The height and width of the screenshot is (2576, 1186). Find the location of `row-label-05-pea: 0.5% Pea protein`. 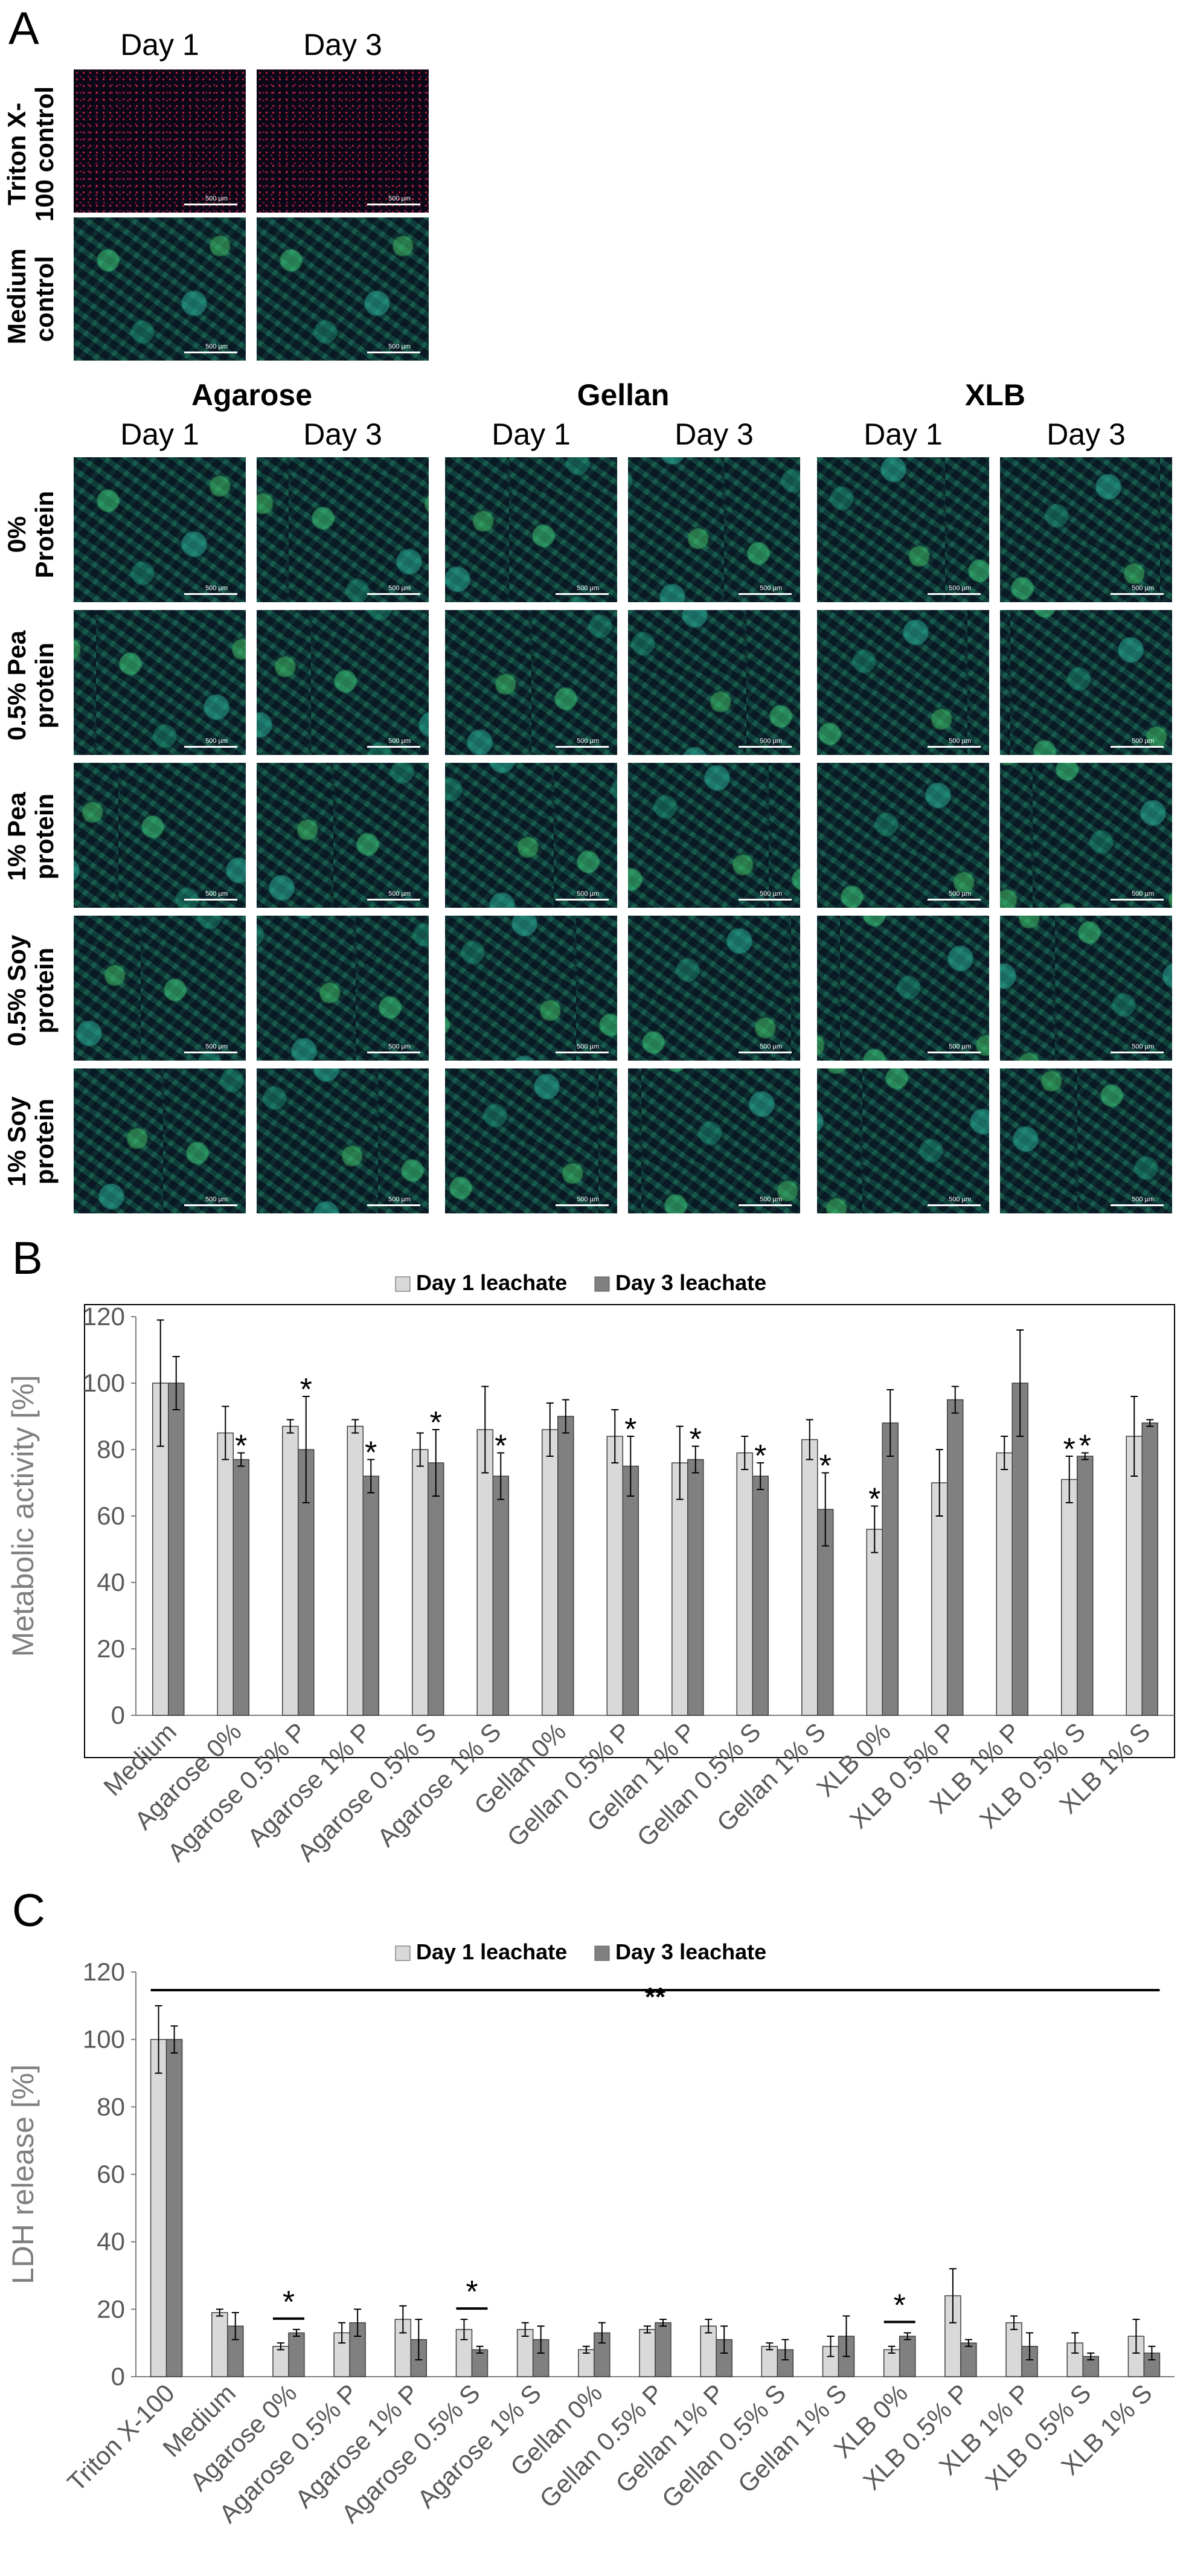

row-label-05-pea: 0.5% Pea protein is located at coordinates (35, 685).